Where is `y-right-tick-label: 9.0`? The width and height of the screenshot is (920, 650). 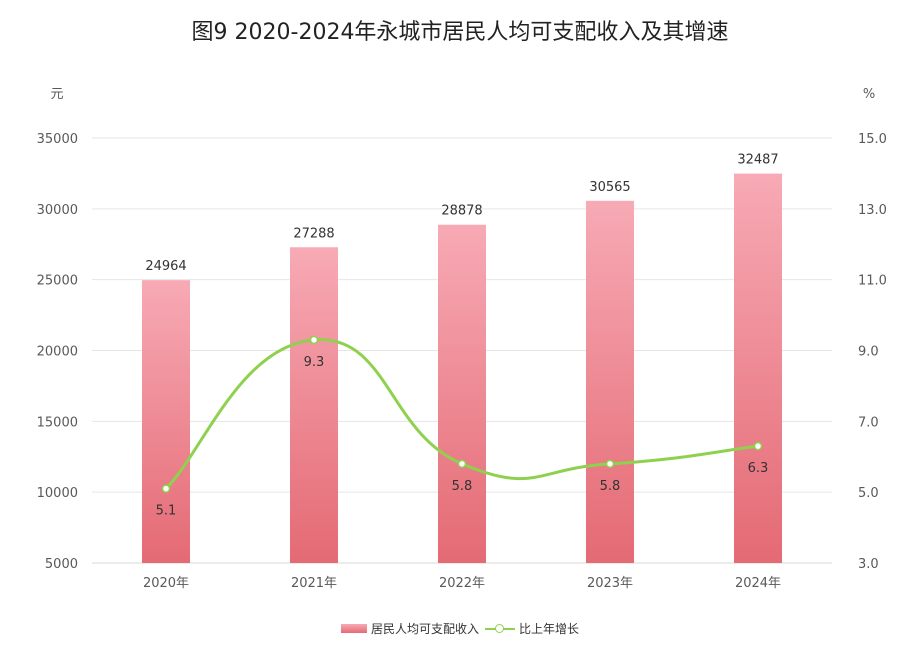 y-right-tick-label: 9.0 is located at coordinates (868, 352).